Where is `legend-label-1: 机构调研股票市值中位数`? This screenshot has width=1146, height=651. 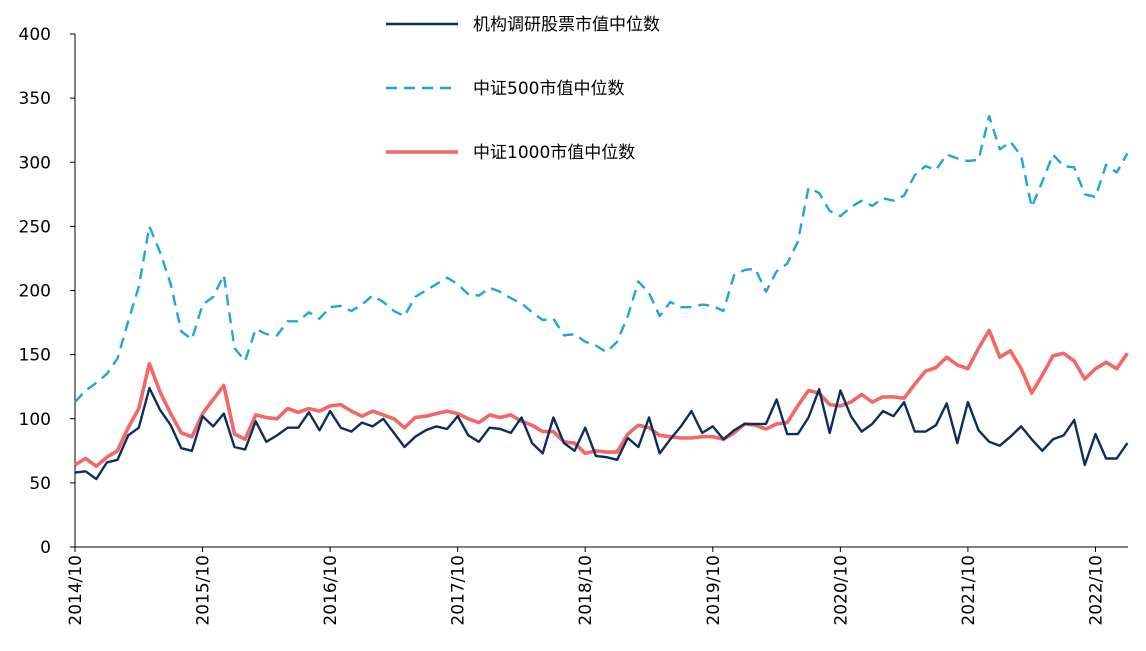
legend-label-1: 机构调研股票市值中位数 is located at coordinates (566, 25).